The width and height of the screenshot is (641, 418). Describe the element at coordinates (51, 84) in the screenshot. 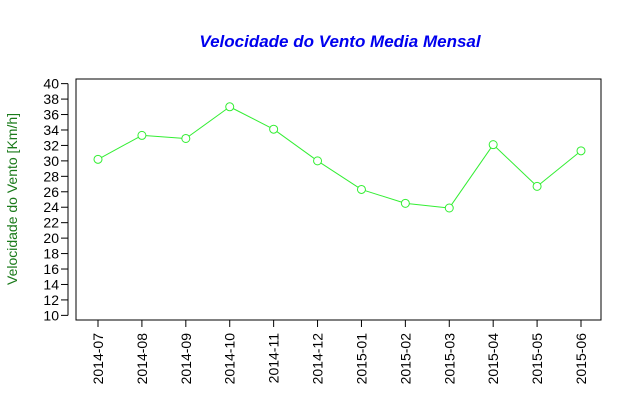

I see `y-tick-label: 40` at that location.